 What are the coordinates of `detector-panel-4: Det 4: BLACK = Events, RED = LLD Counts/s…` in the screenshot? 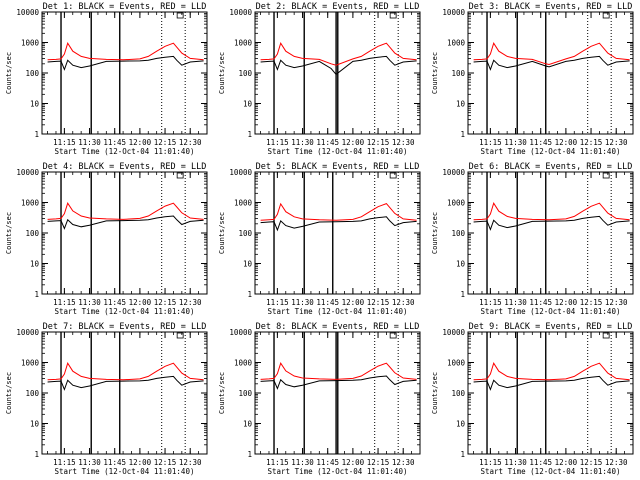 It's located at (106, 239).